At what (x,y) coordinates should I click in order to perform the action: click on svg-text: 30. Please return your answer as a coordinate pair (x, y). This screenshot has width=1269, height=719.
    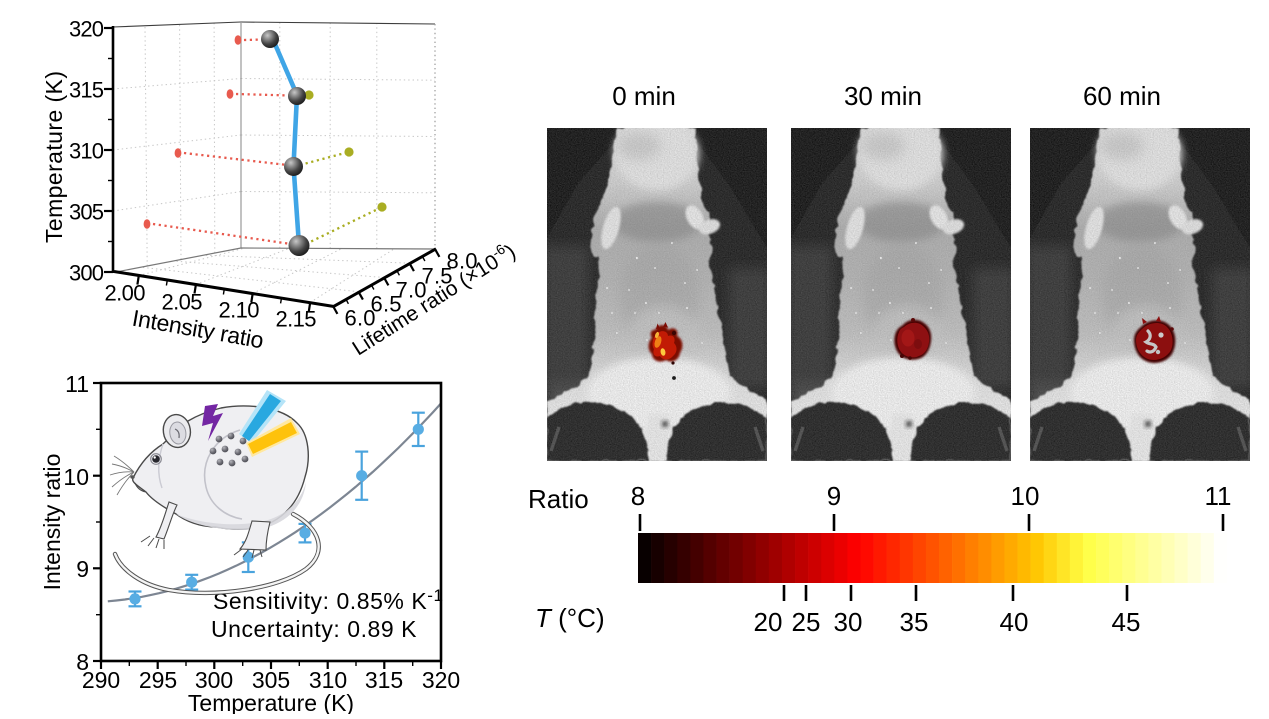
    Looking at the image, I should click on (848, 622).